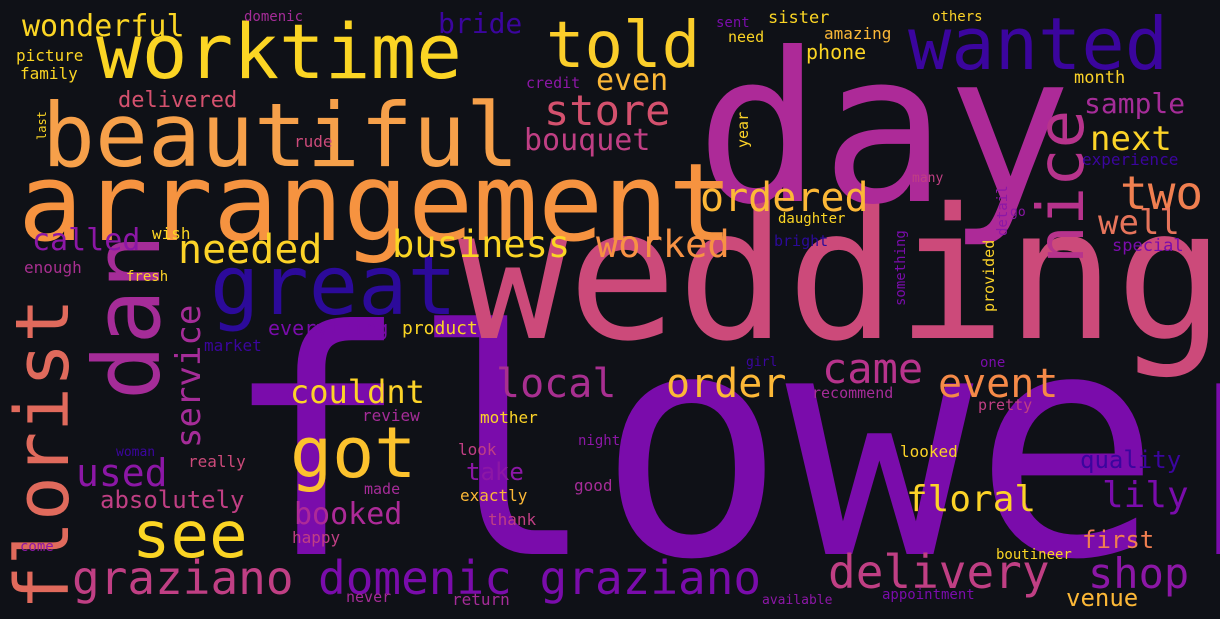  What do you see at coordinates (477, 449) in the screenshot?
I see `word-look: look` at bounding box center [477, 449].